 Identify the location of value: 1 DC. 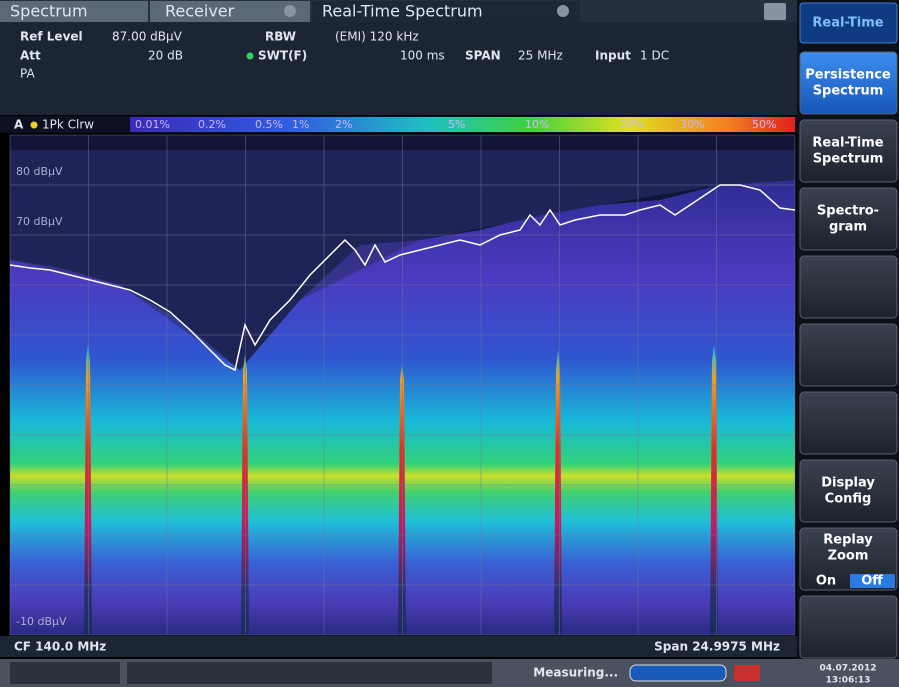
(654, 56).